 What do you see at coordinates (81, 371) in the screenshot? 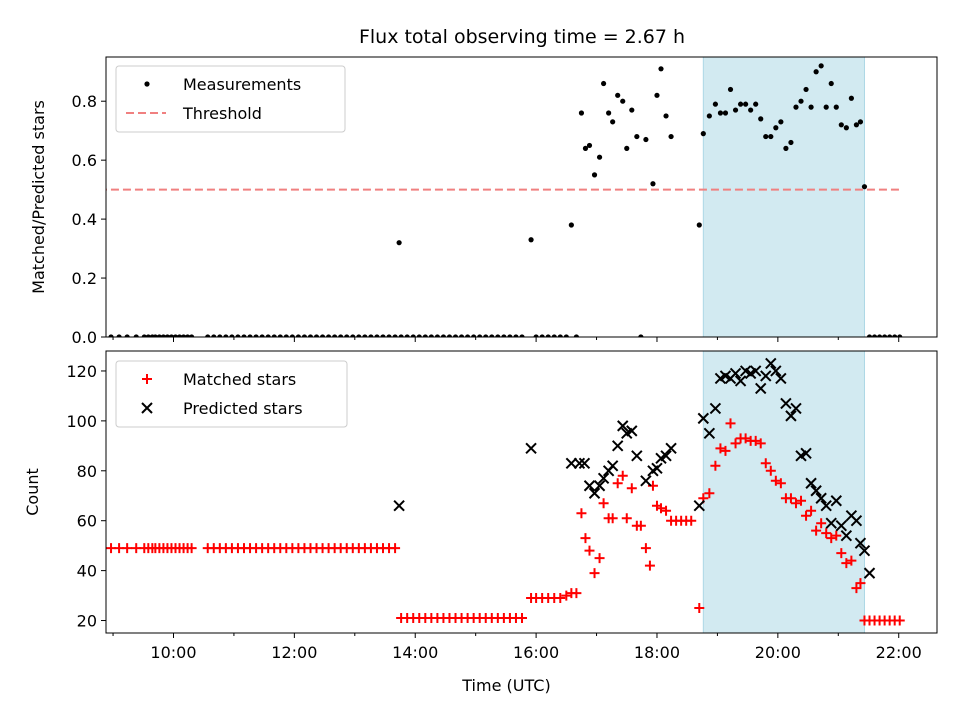
I see `y-tick-label: 120` at bounding box center [81, 371].